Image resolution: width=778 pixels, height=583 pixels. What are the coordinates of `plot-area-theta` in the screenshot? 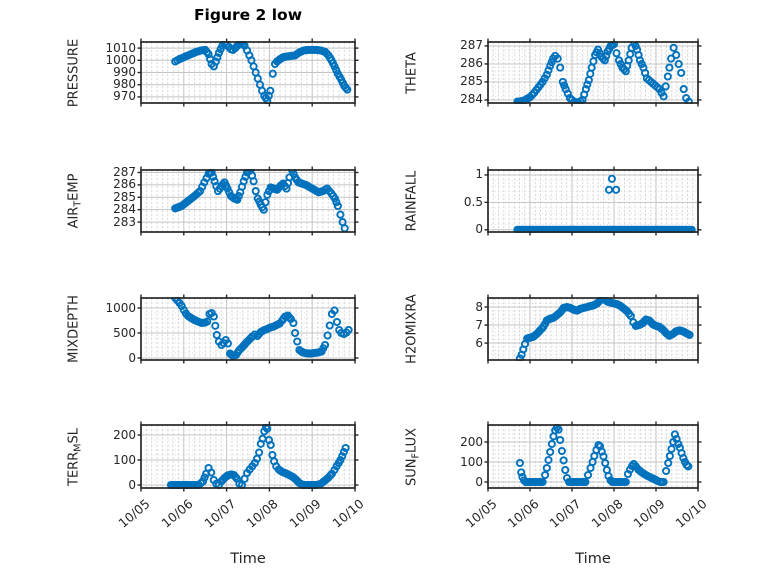 It's located at (593, 72).